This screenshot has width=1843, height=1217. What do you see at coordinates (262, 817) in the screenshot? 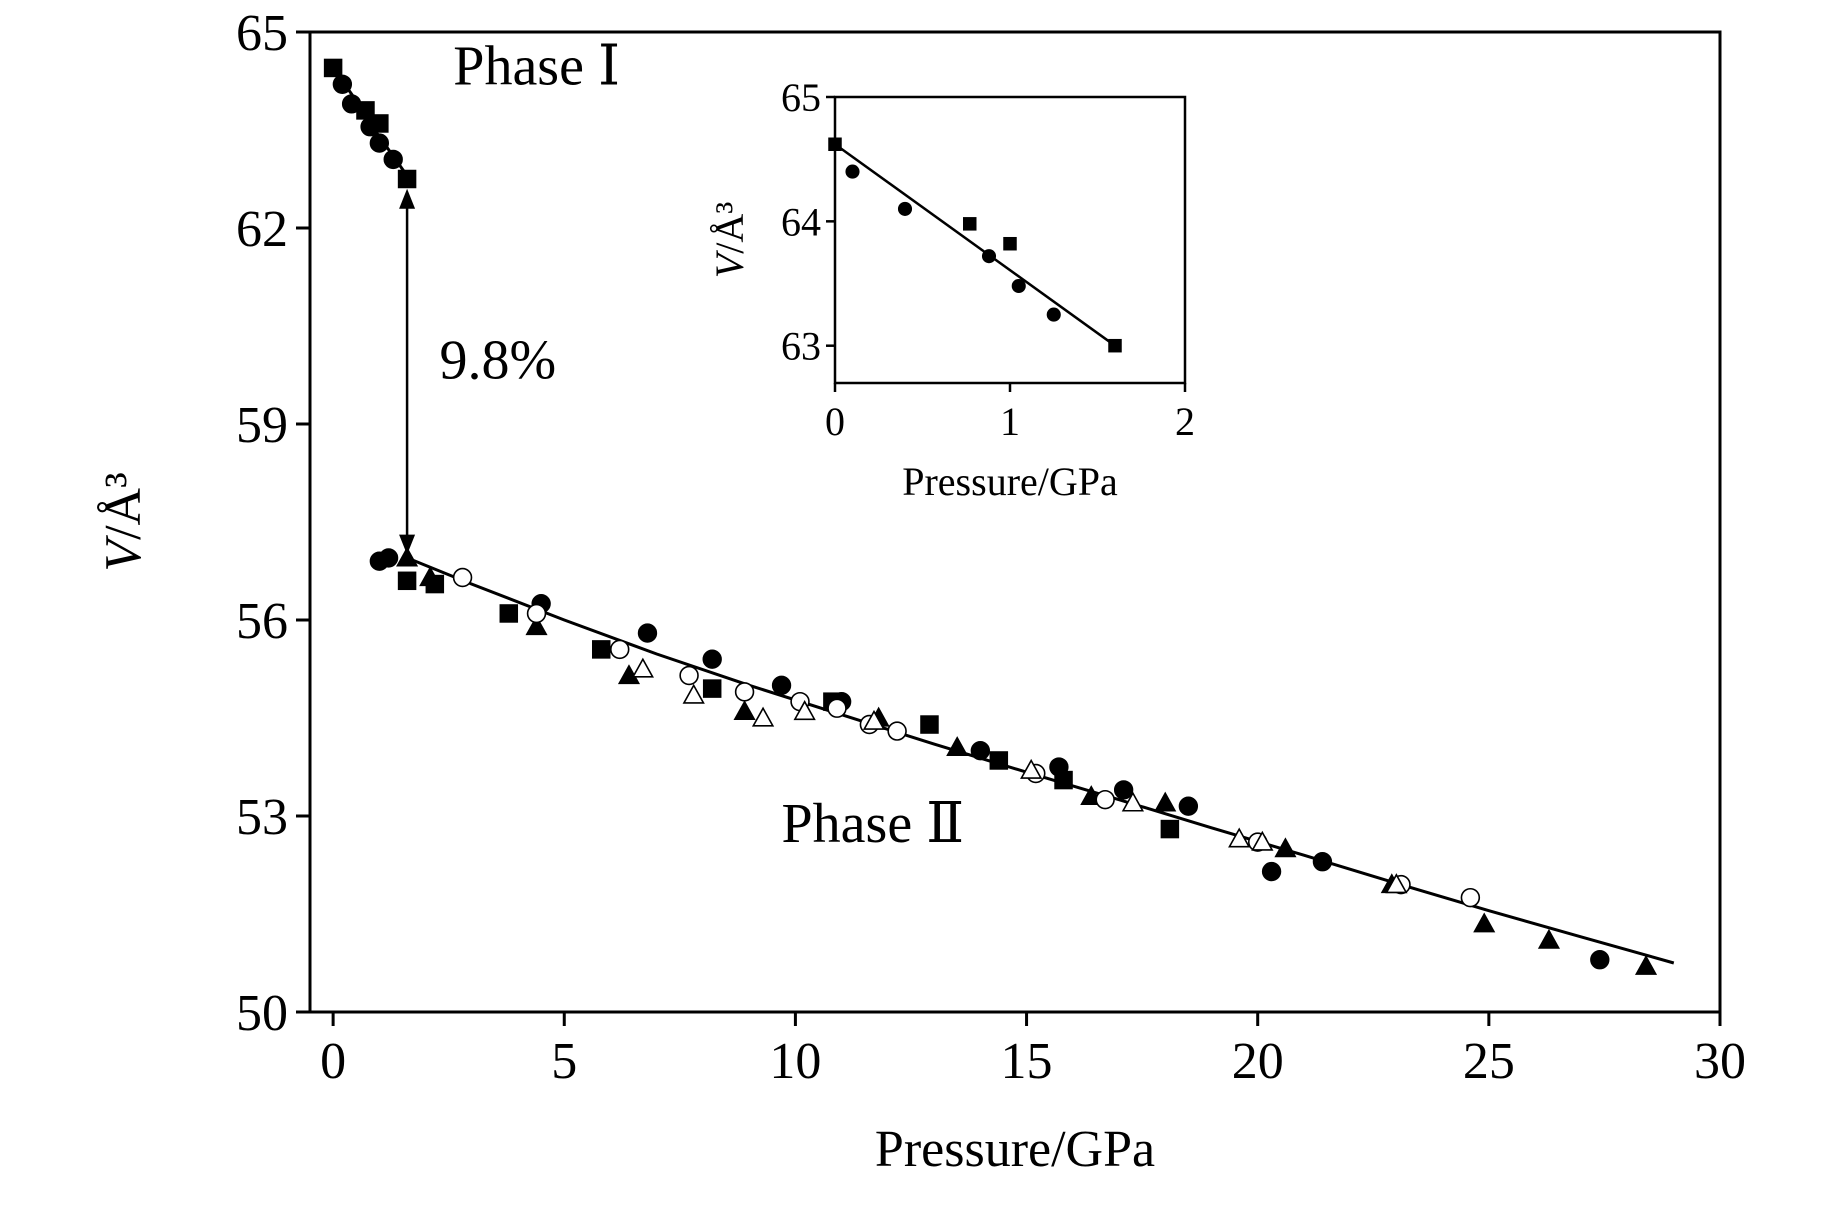
I see `main-y-tick-label: 53` at bounding box center [262, 817].